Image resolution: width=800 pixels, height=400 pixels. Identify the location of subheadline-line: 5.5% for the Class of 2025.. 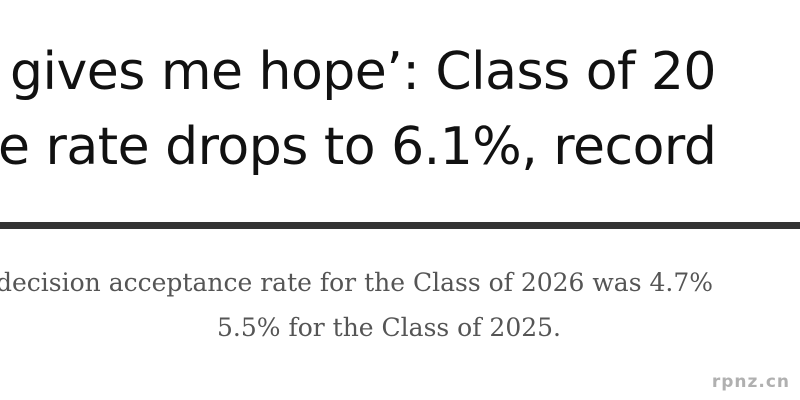
(389, 327).